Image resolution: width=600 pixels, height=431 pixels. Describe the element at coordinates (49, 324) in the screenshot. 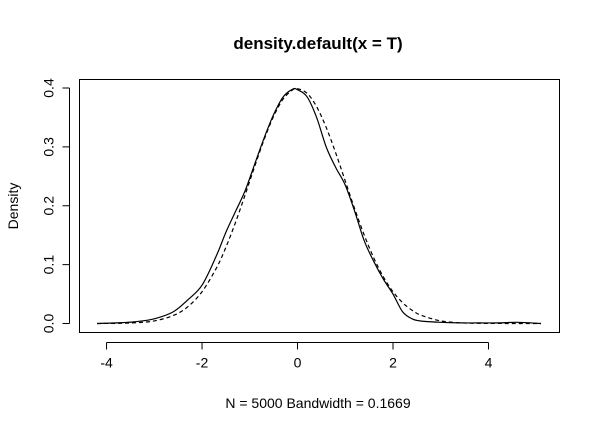

I see `y-tick-label: 0.0` at that location.